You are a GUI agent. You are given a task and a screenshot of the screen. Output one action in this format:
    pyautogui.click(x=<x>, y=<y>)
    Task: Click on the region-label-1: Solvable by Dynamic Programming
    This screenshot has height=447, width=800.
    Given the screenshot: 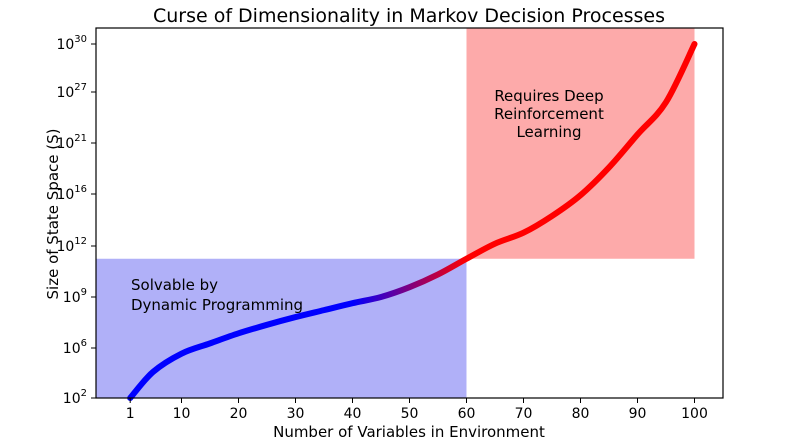 What is the action you would take?
    pyautogui.click(x=217, y=295)
    